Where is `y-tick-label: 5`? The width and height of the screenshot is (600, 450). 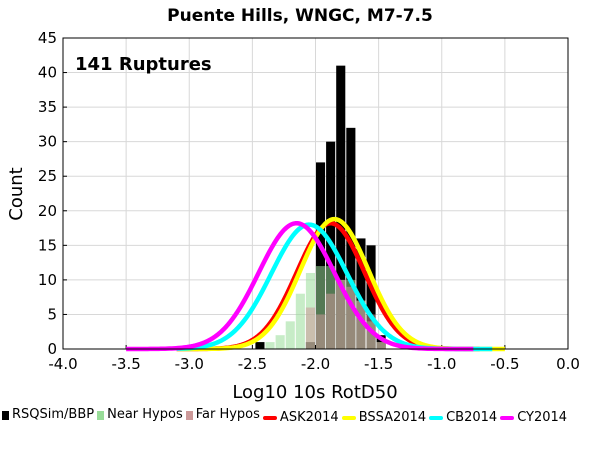
y-tick-label: 5 is located at coordinates (52, 314).